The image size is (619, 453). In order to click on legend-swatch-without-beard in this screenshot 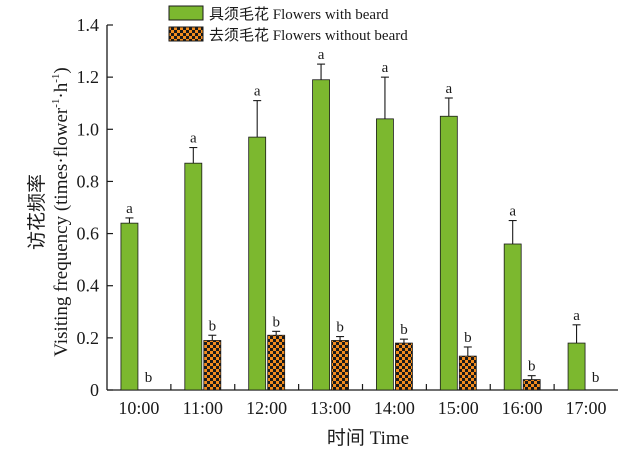, I will do `click(186, 34)`.